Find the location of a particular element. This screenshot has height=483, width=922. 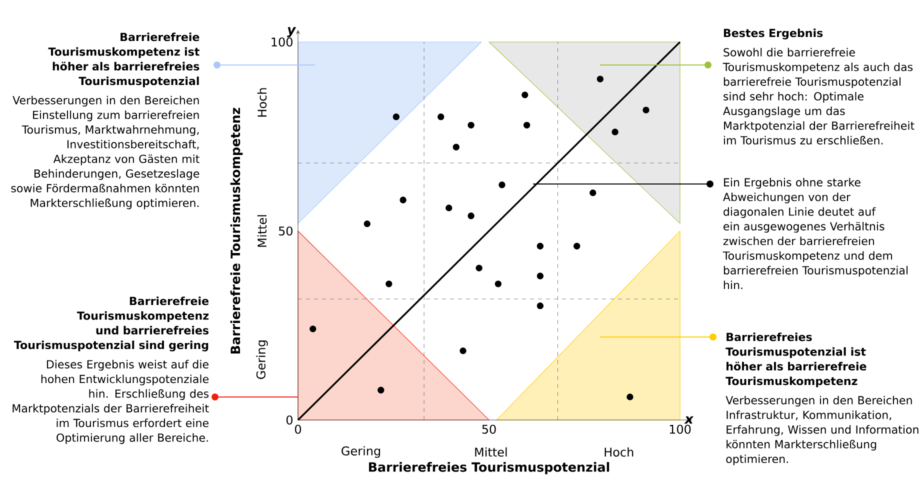

text: Bestes Ergebnis is located at coordinates (773, 34).